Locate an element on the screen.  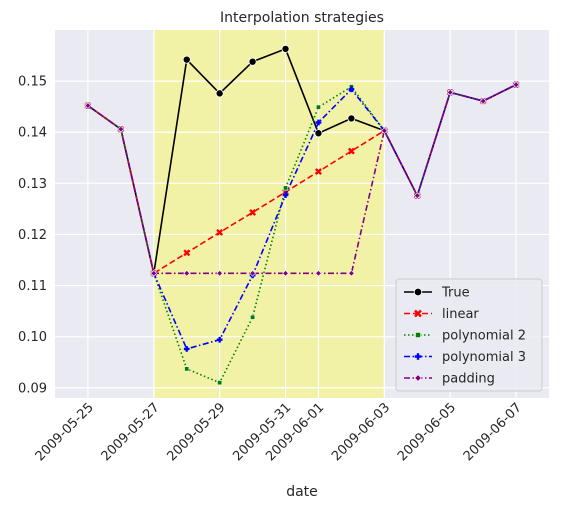
y-tick-label: 0.11 is located at coordinates (32, 286).